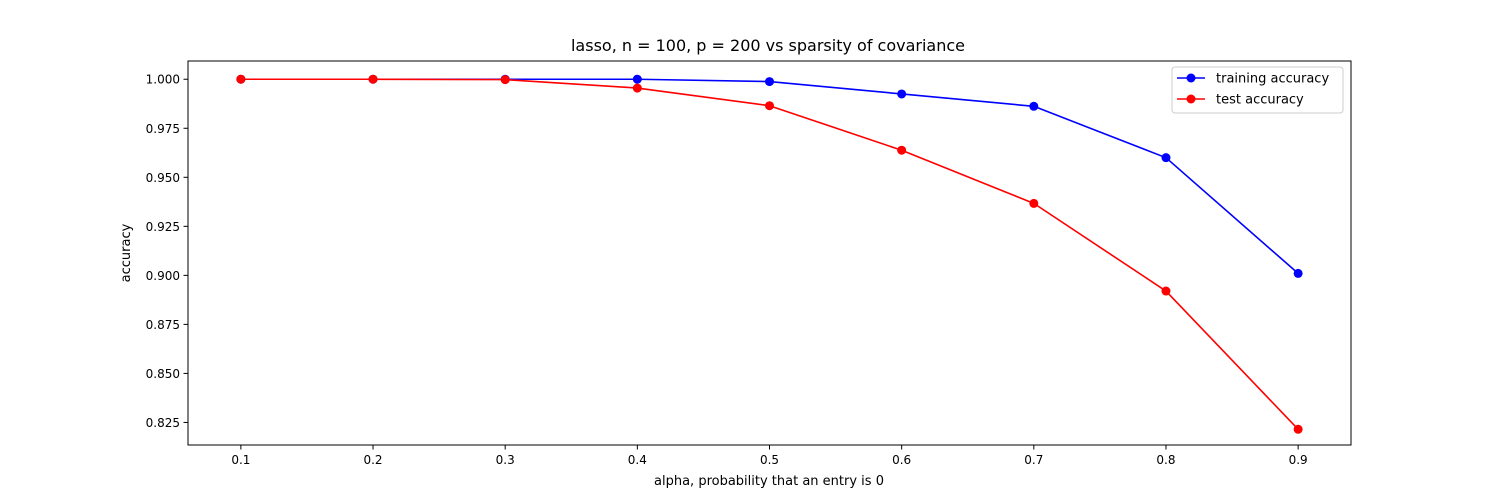 The width and height of the screenshot is (1500, 500). What do you see at coordinates (163, 129) in the screenshot?
I see `y-tick-label: 0.975` at bounding box center [163, 129].